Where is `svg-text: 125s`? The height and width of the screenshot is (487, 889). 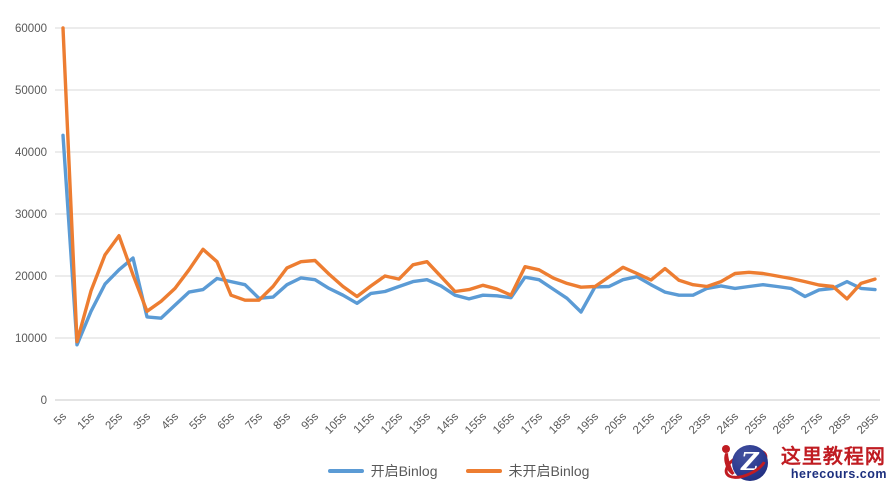
svg-text: 125s is located at coordinates (392, 423).